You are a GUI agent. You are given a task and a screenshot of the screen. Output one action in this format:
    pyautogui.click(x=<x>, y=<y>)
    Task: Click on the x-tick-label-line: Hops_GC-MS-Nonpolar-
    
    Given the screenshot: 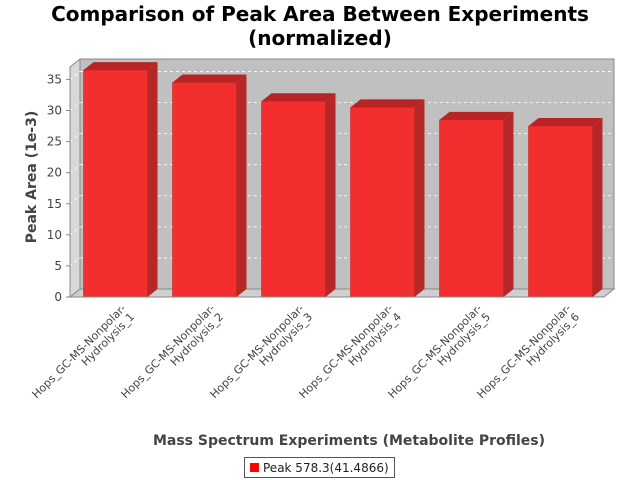 What is the action you would take?
    pyautogui.click(x=79, y=351)
    